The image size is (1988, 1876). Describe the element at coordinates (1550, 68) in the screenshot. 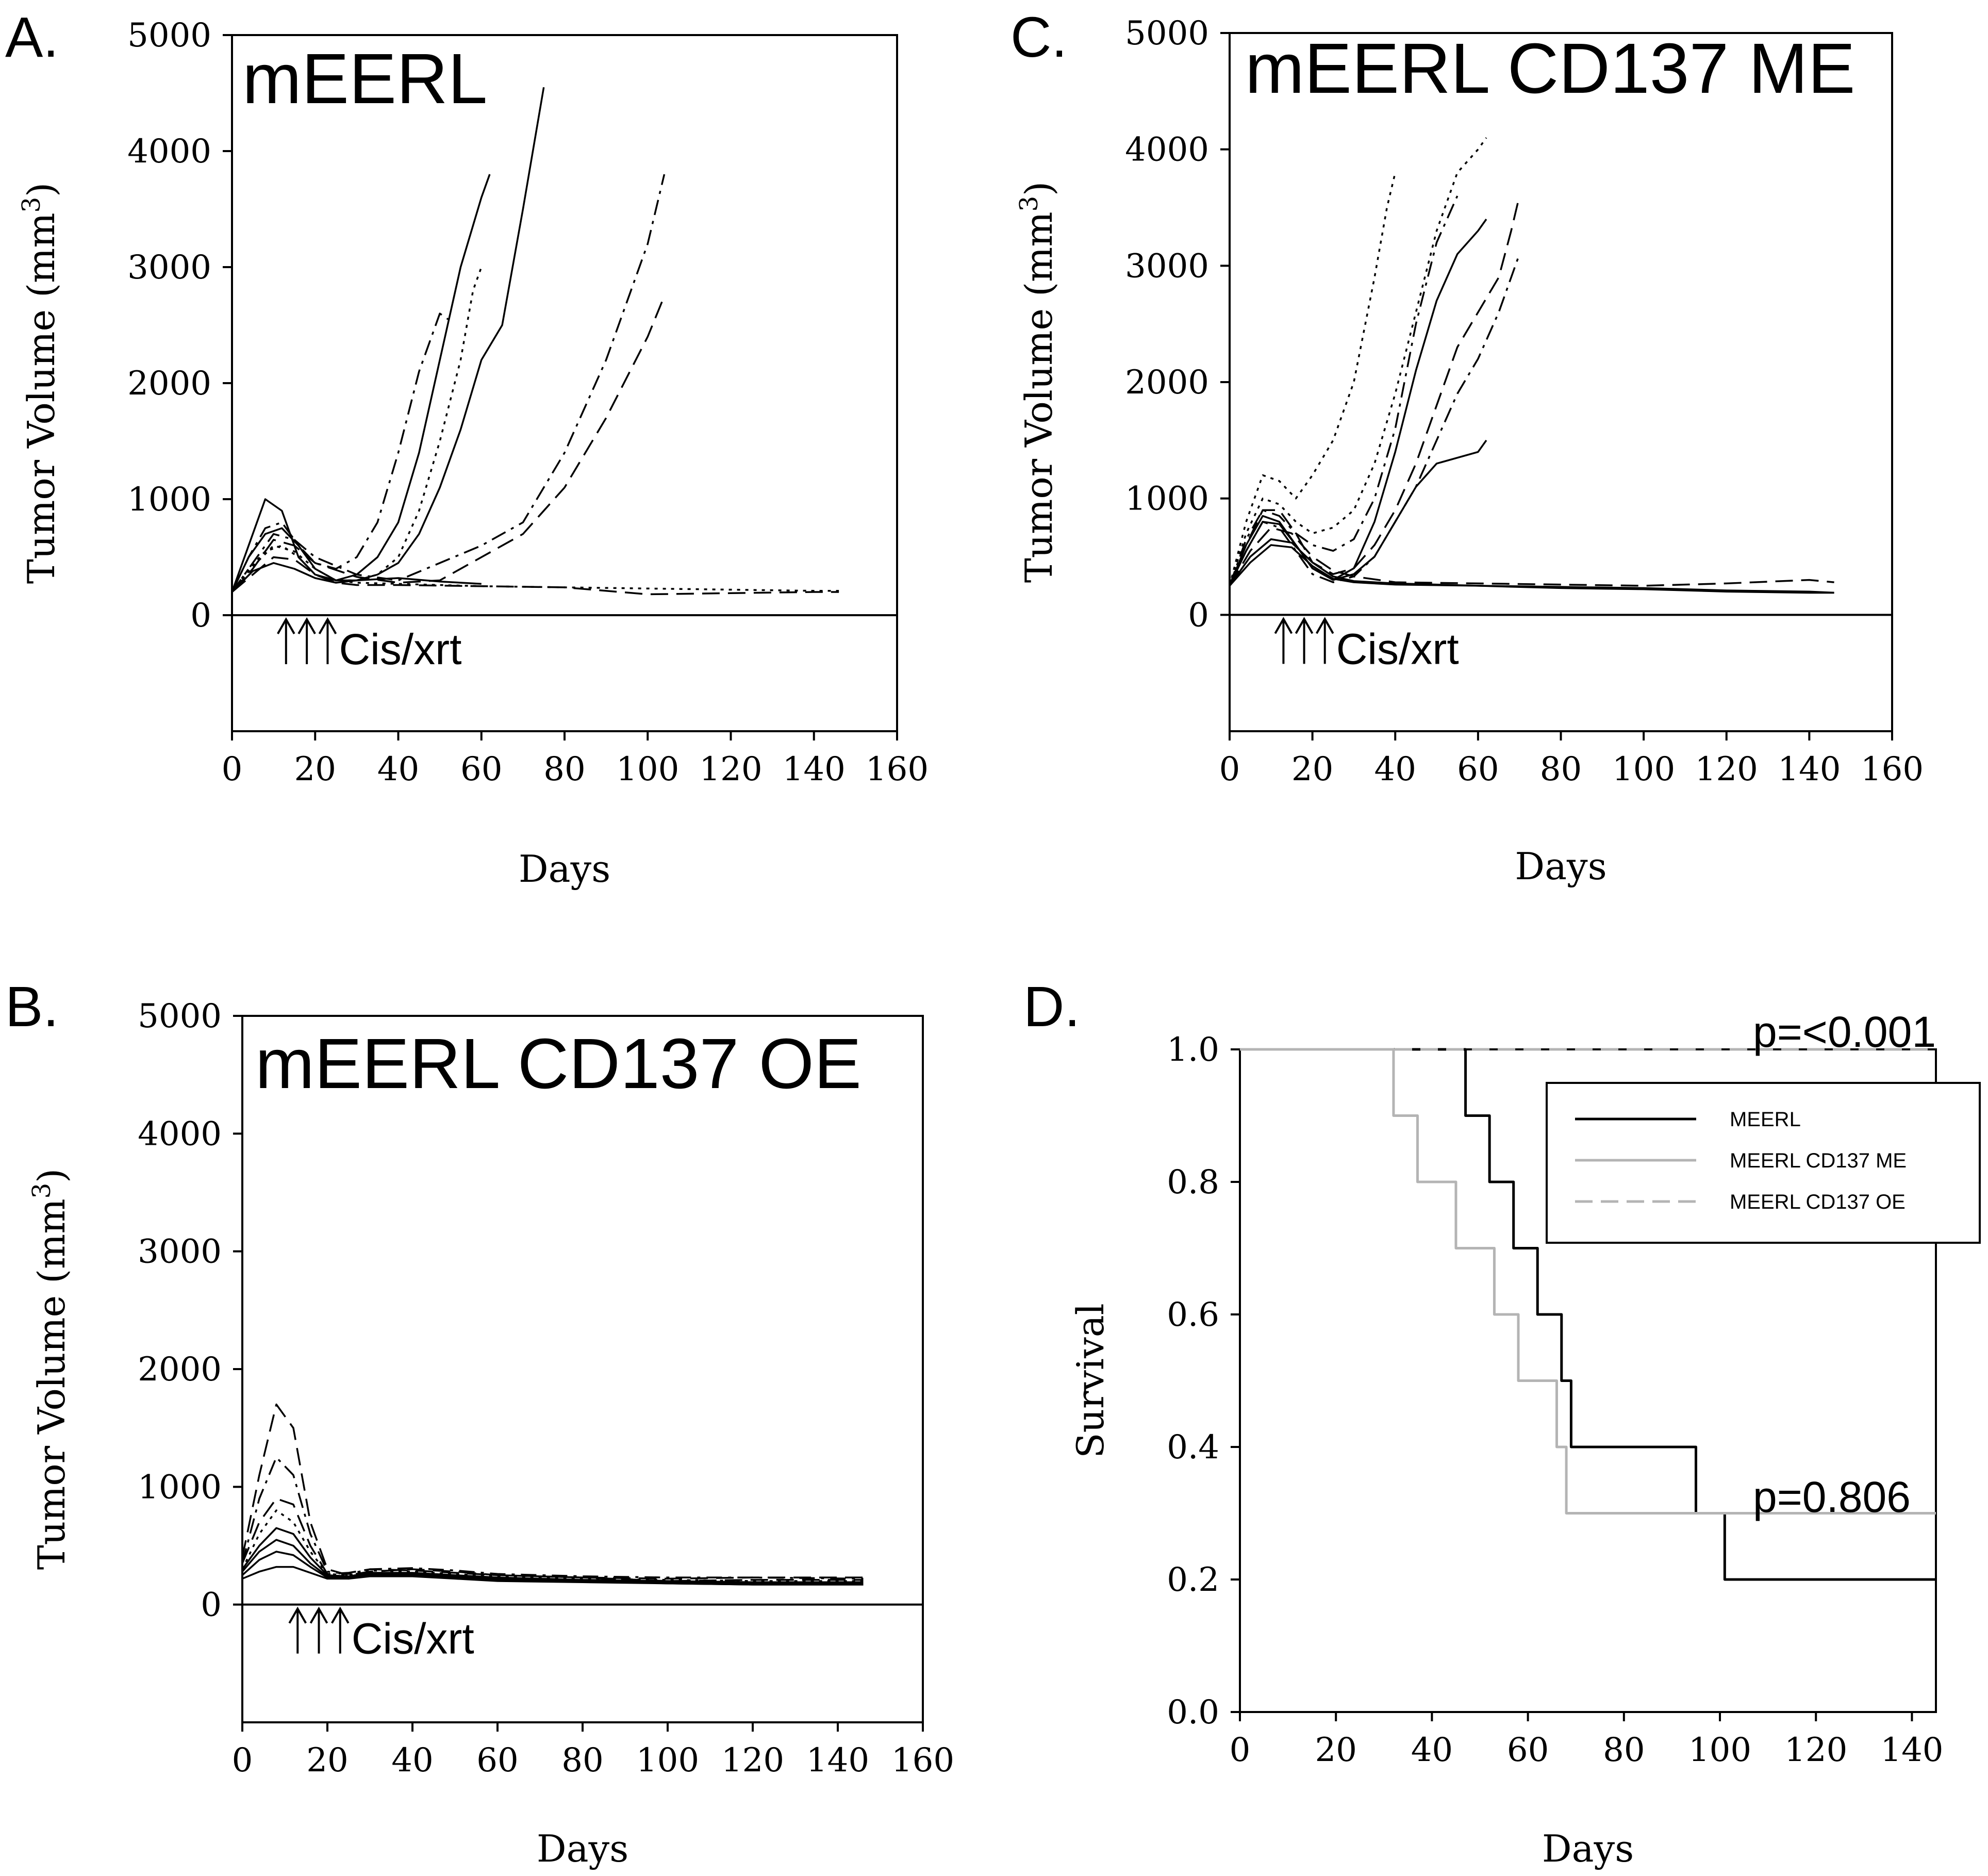

I see `panel-title: mEERL CD137 ME` at that location.